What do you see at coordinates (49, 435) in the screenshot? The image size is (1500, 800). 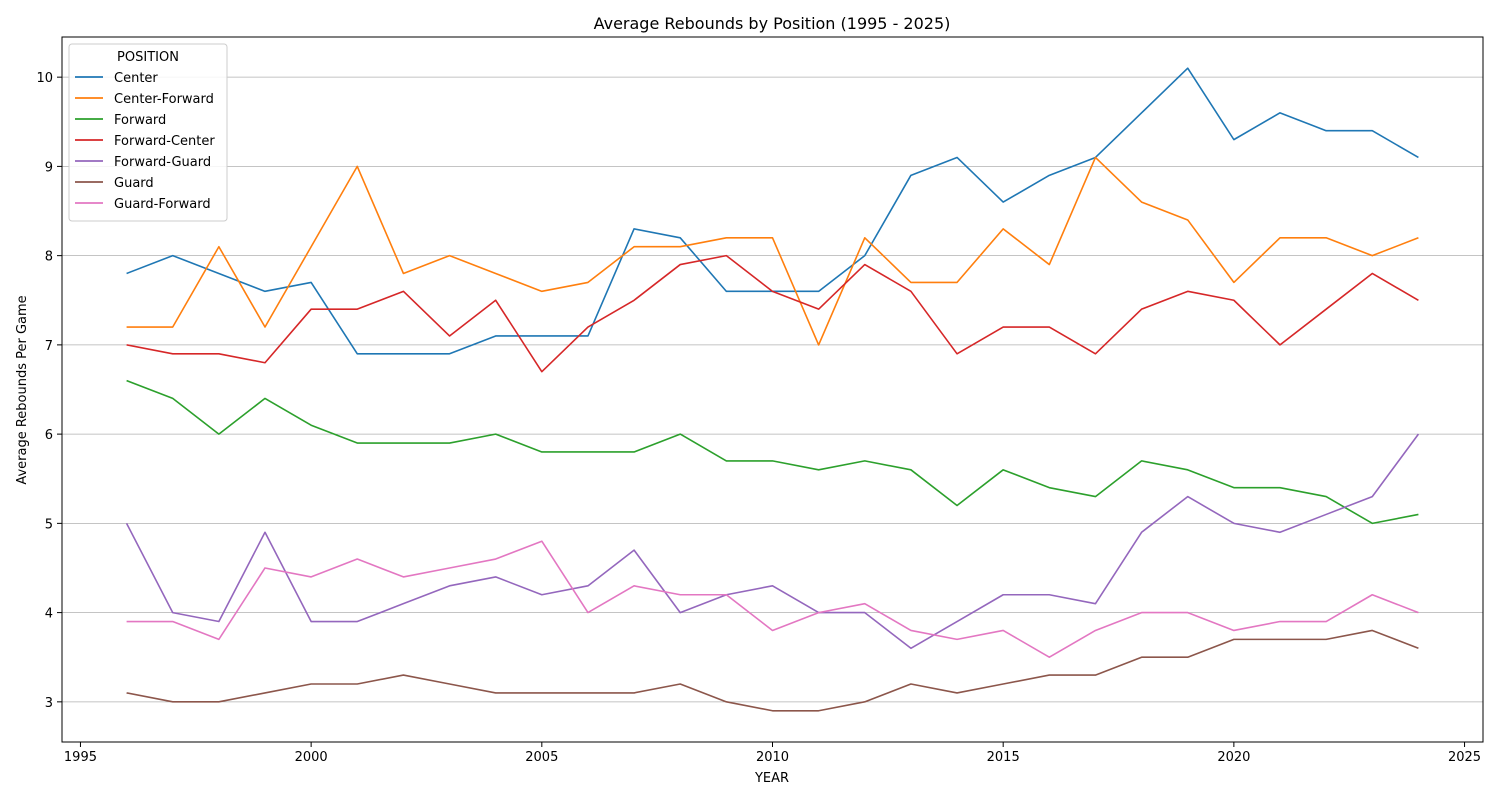 I see `y-tick-label-6: 6` at bounding box center [49, 435].